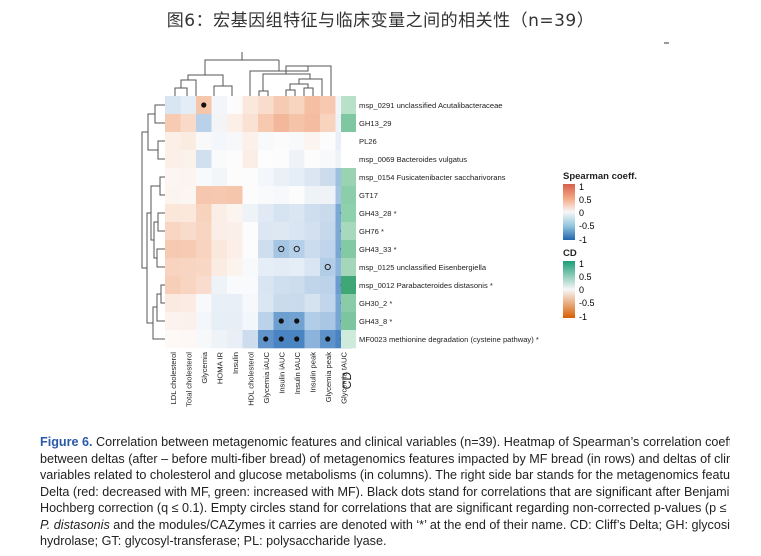 Image resolution: width=761 pixels, height=556 pixels. Describe the element at coordinates (378, 249) in the screenshot. I see `row-label: GH43_33 *` at that location.